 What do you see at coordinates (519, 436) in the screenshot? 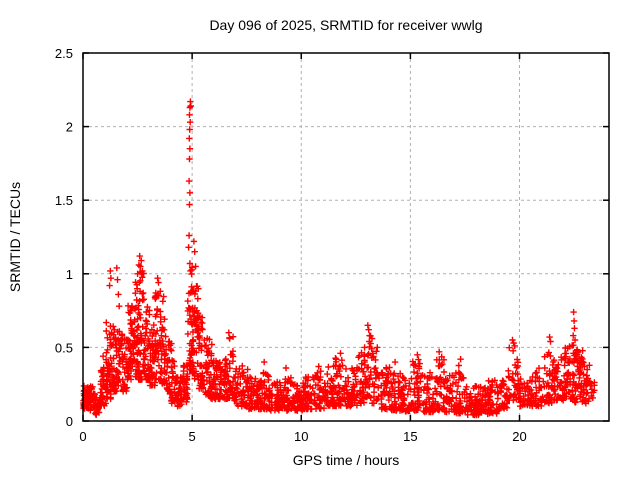
I see `x-tick-label: 20` at bounding box center [519, 436].